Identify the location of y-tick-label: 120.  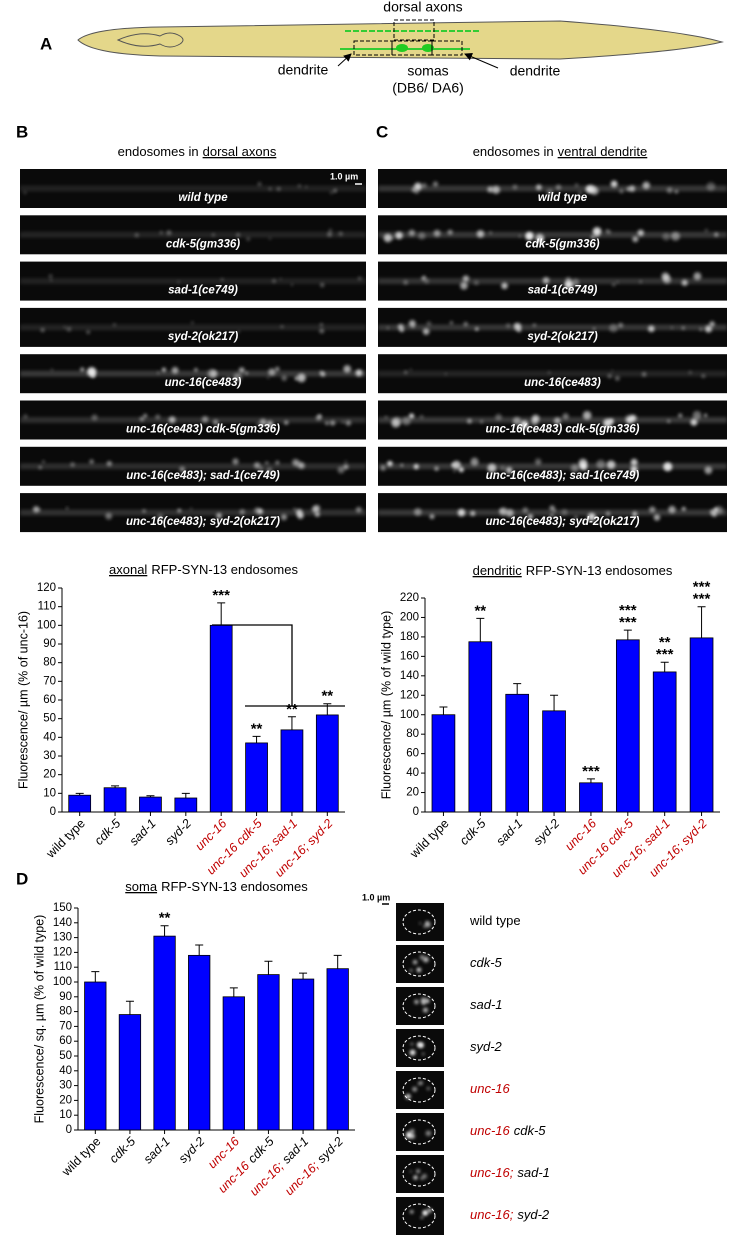
(409, 695).